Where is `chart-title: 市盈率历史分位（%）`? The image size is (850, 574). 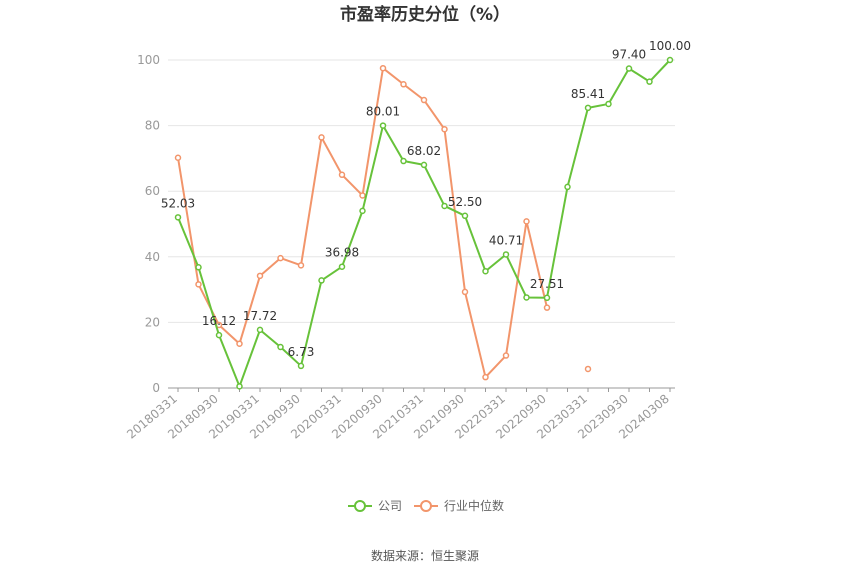
chart-title: 市盈率历史分位（%） is located at coordinates (425, 14).